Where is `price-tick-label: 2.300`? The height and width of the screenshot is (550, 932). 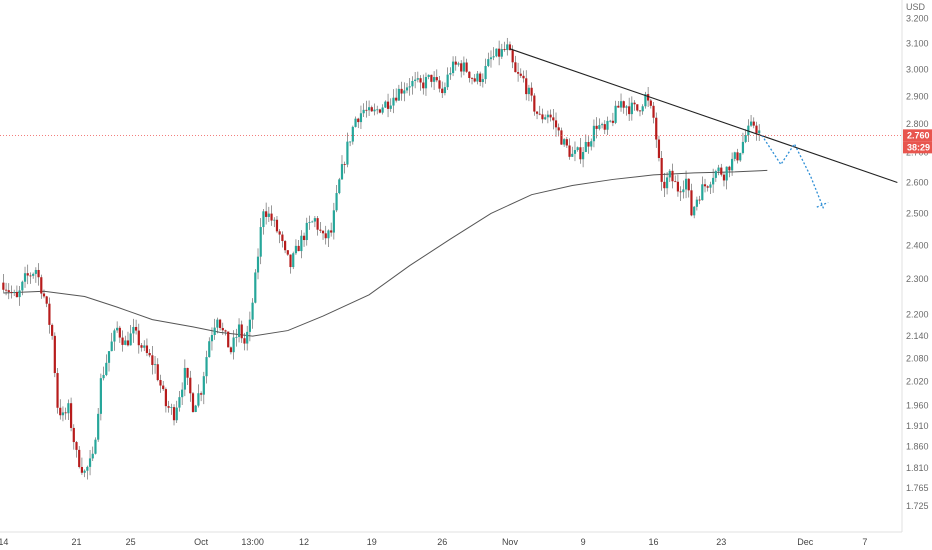
price-tick-label: 2.300 is located at coordinates (917, 279).